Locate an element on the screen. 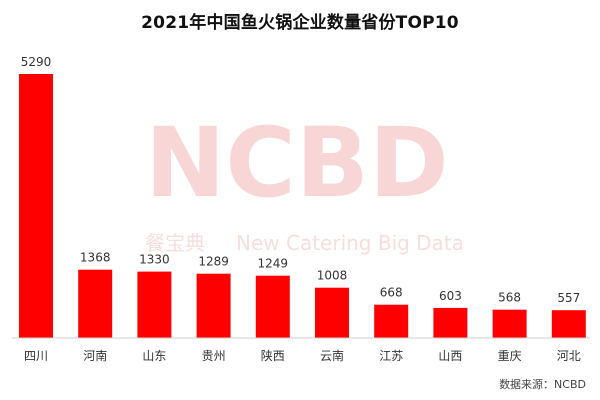  category-label-0: 四川 is located at coordinates (36, 356).